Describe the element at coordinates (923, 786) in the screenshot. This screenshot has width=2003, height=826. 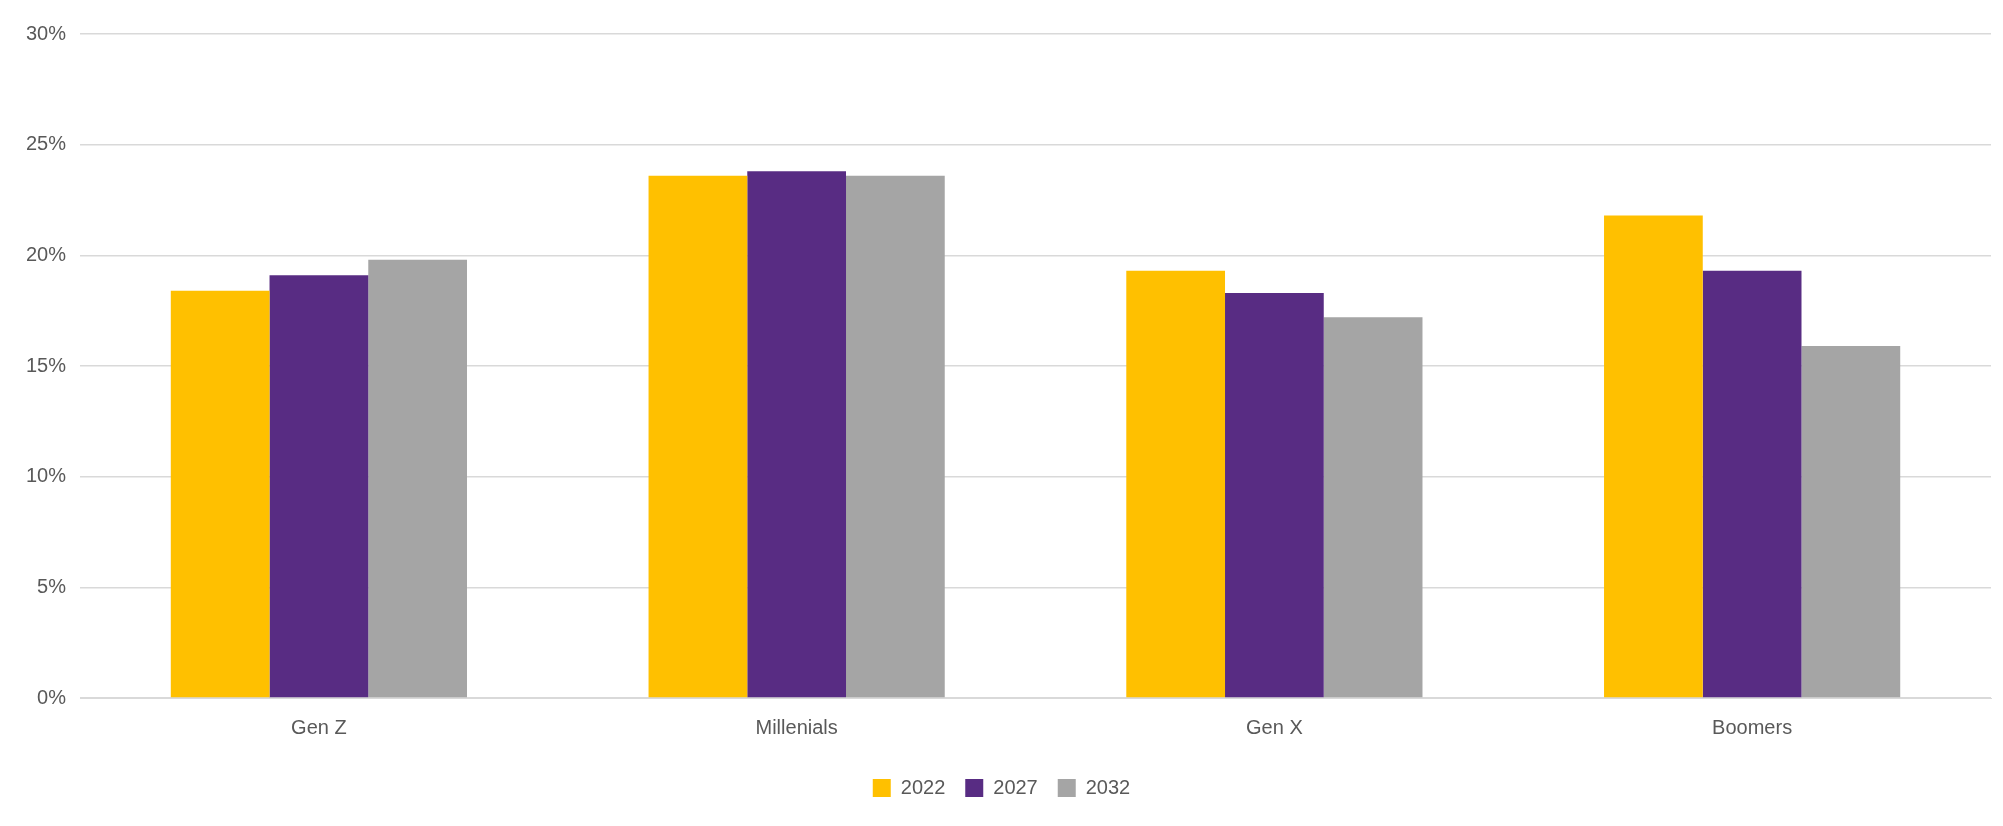
I see `legend-label: 2022` at that location.